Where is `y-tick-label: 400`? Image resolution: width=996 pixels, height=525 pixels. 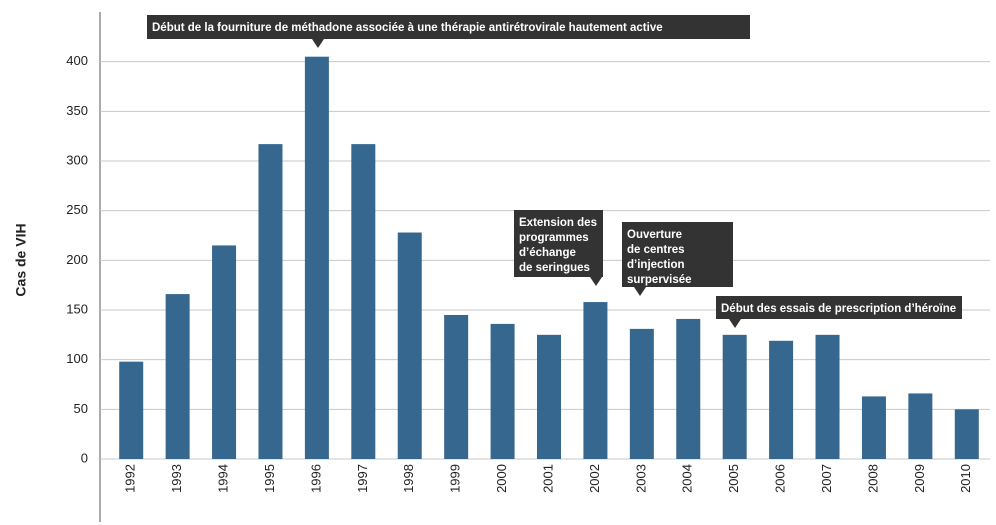
y-tick-label: 400 is located at coordinates (77, 60).